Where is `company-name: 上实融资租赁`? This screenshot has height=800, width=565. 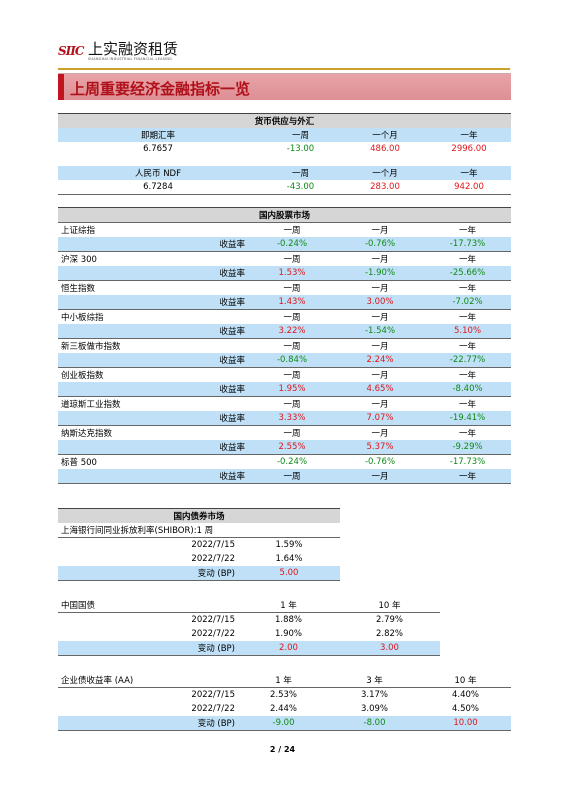
company-name: 上实融资租赁 is located at coordinates (133, 49).